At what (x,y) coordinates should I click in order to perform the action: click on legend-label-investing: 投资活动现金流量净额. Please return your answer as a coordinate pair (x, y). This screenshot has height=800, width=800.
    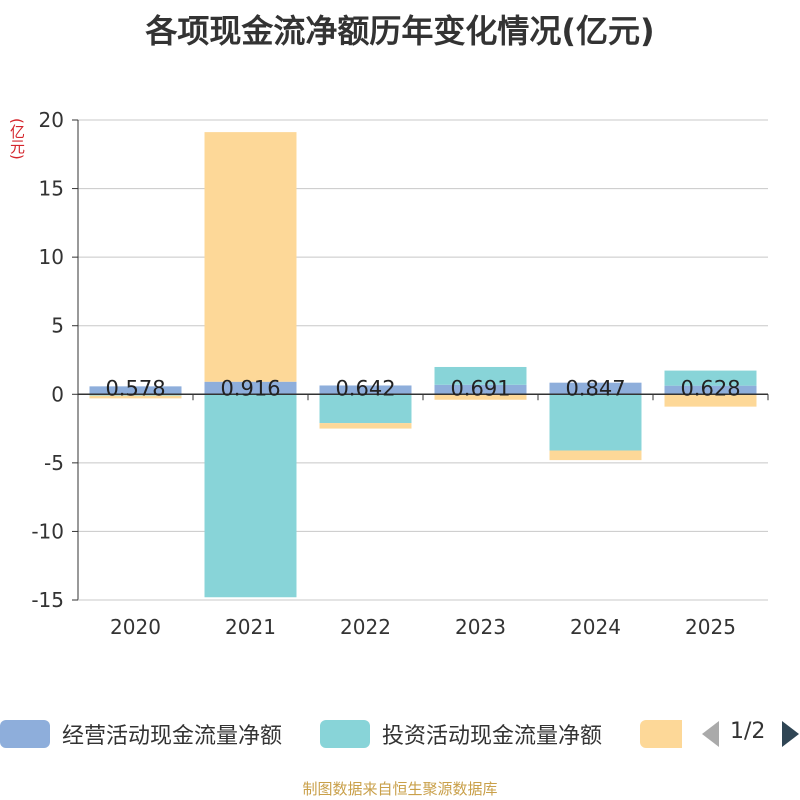
    Looking at the image, I should click on (492, 736).